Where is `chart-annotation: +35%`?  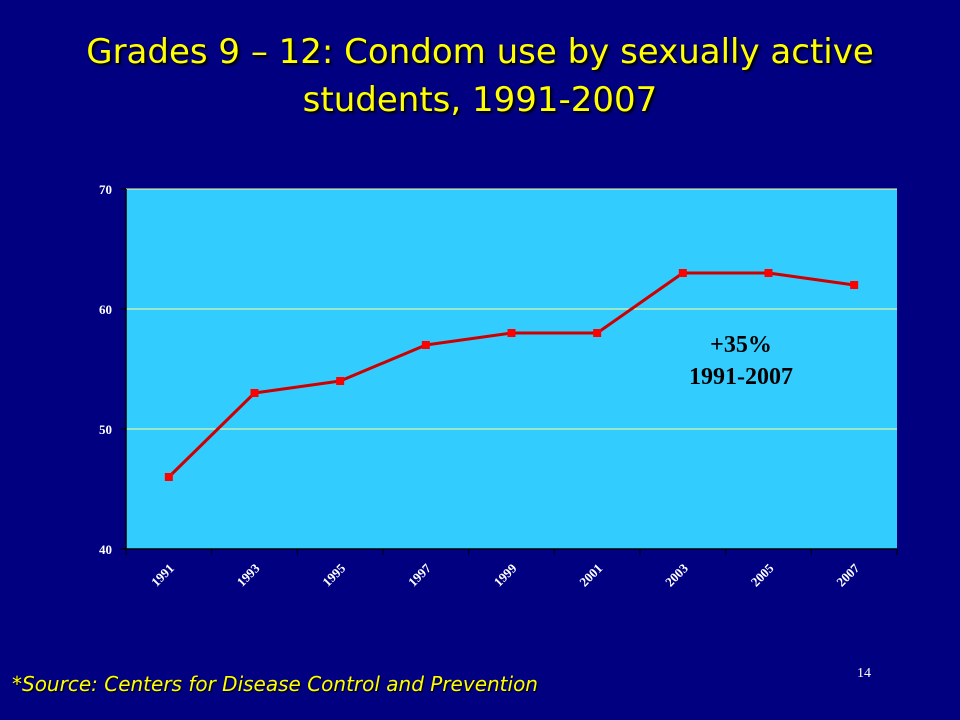 chart-annotation: +35% is located at coordinates (741, 345).